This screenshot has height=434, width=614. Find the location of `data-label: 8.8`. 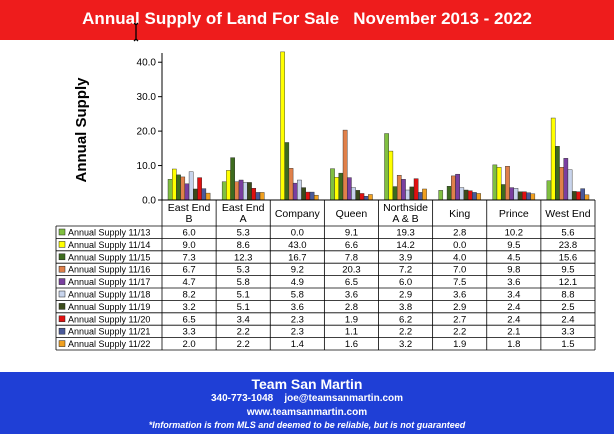

data-label: 8.8 is located at coordinates (567, 295).